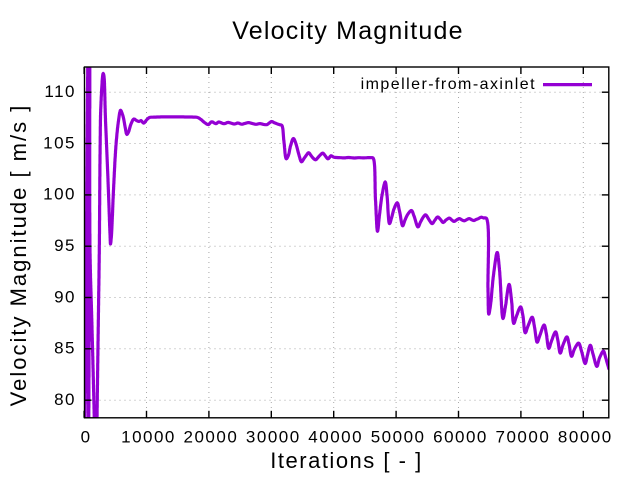 This screenshot has width=640, height=480. Describe the element at coordinates (398, 437) in the screenshot. I see `svg-text: 50000` at that location.